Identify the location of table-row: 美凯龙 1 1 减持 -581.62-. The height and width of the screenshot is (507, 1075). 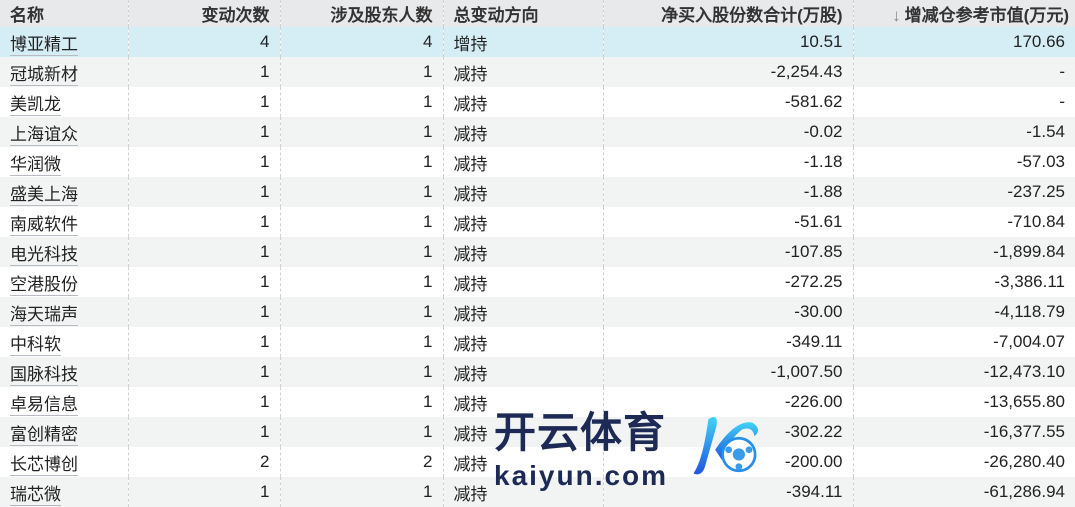
(537, 102).